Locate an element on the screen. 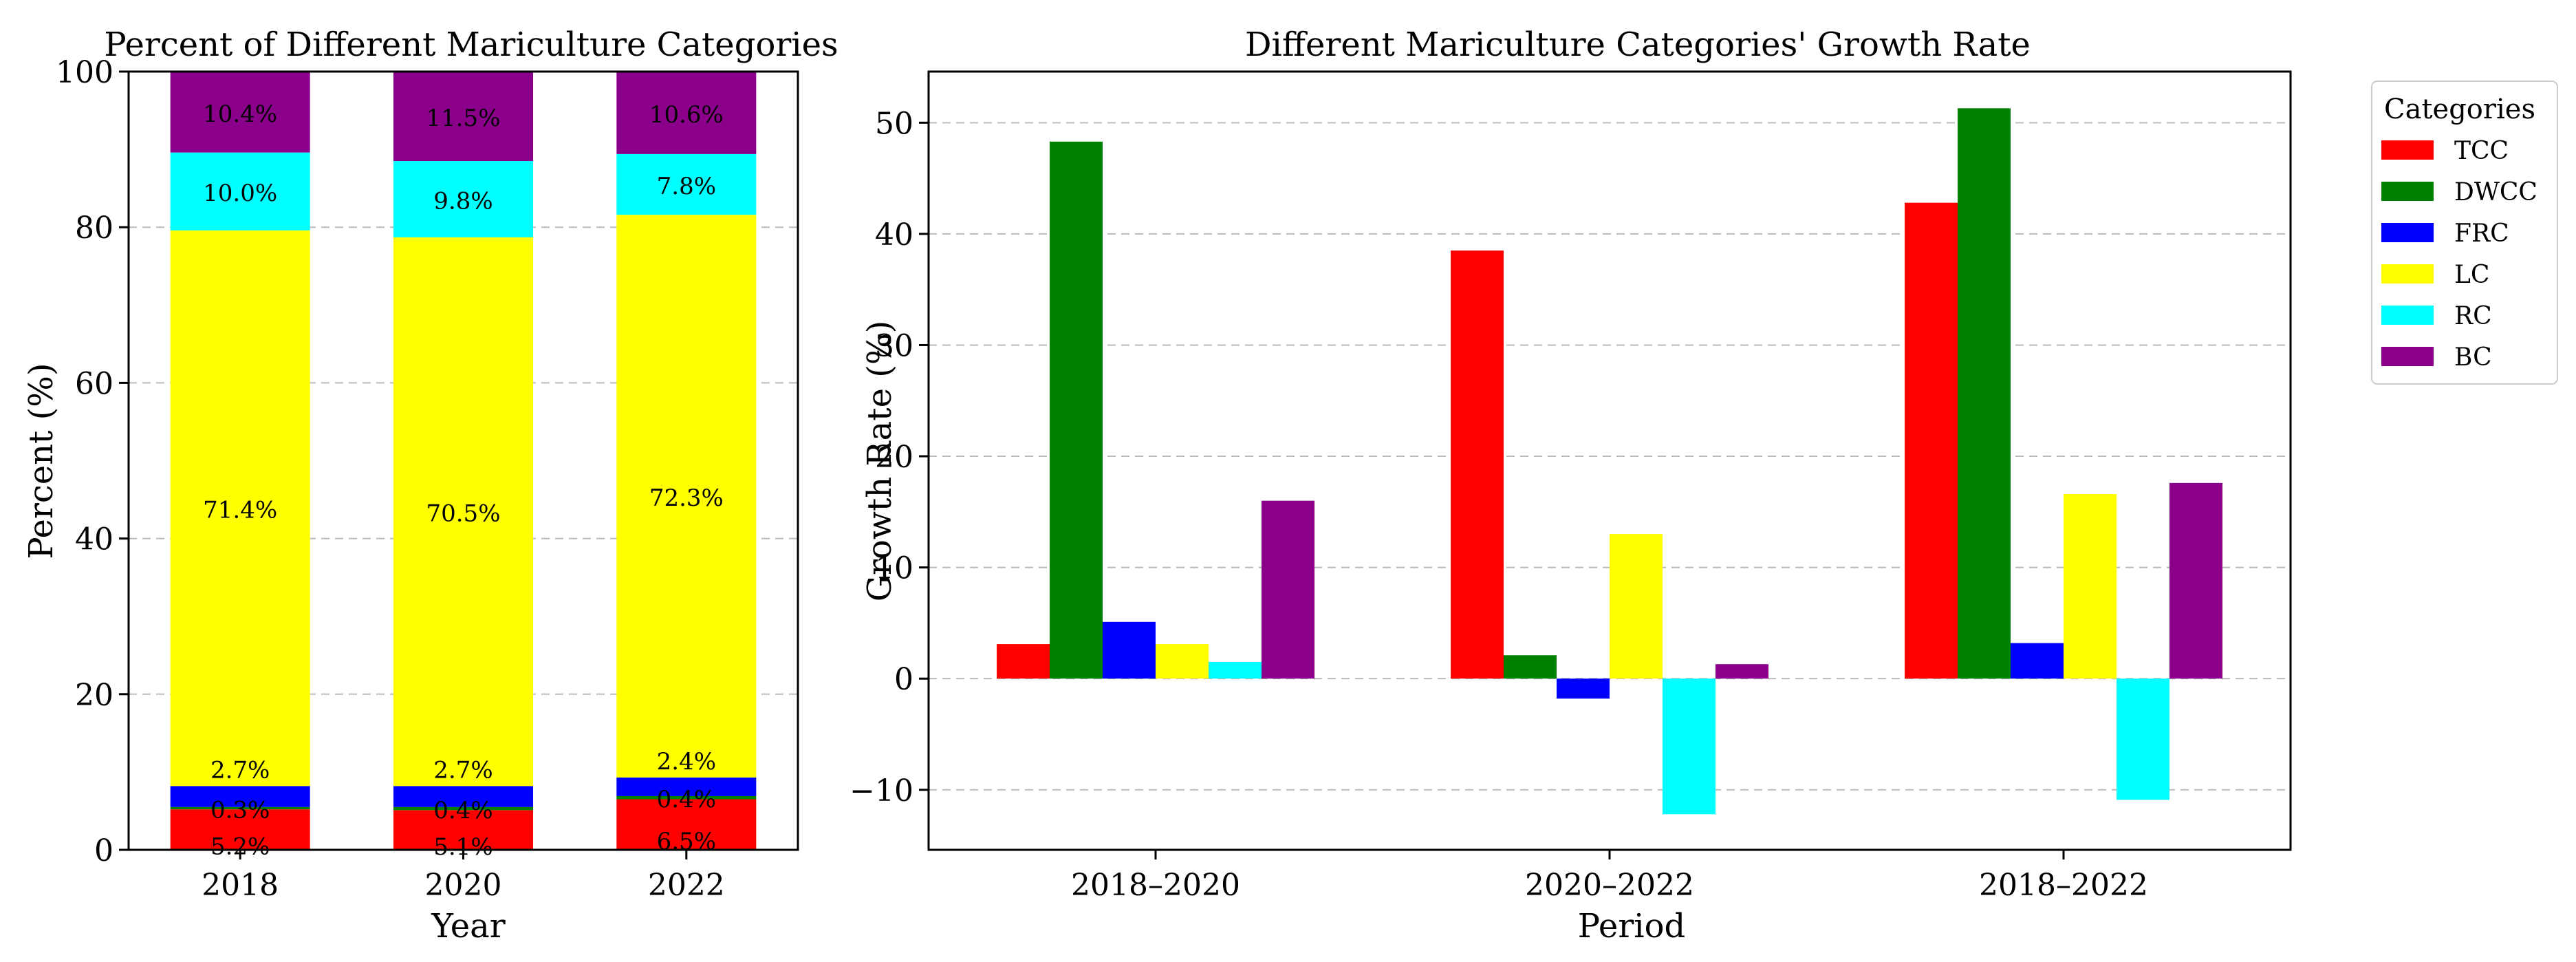  bar-lc-2018–2020 is located at coordinates (1182, 661).